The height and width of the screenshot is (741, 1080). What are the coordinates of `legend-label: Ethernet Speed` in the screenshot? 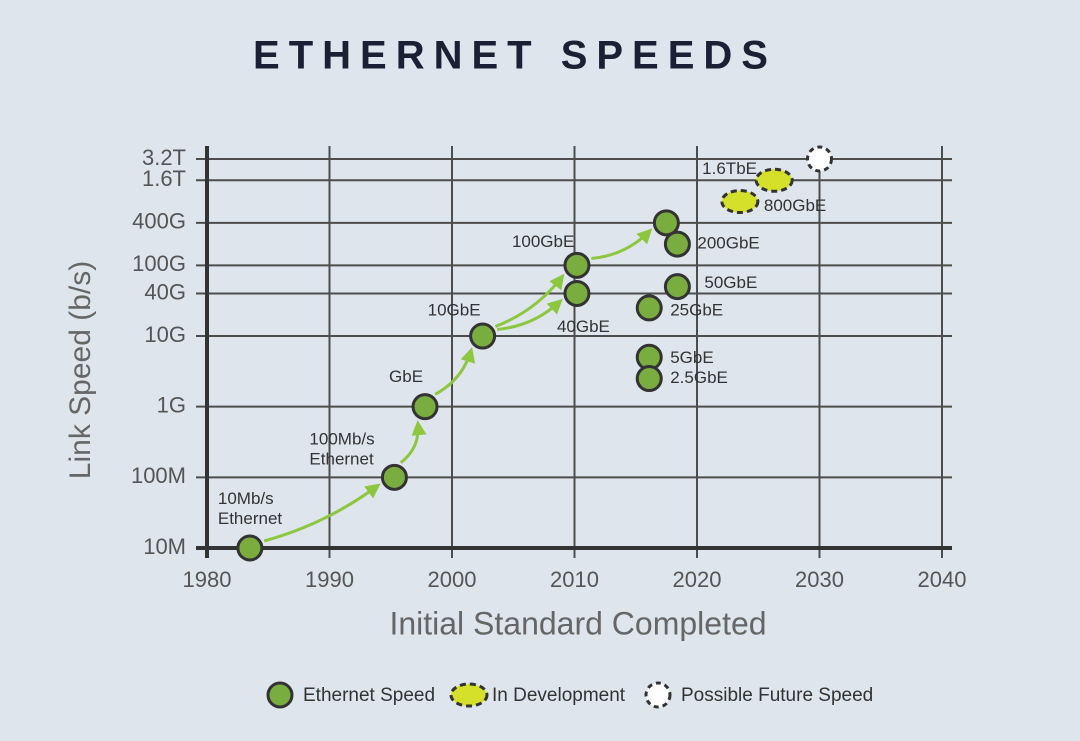 It's located at (369, 695).